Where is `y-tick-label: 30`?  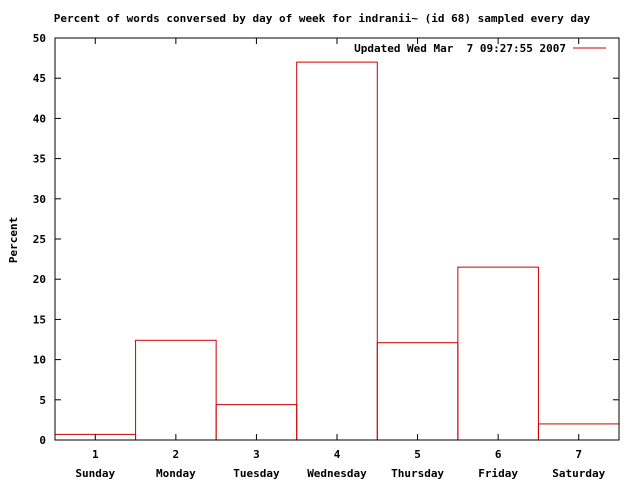 y-tick-label: 30 is located at coordinates (39, 199).